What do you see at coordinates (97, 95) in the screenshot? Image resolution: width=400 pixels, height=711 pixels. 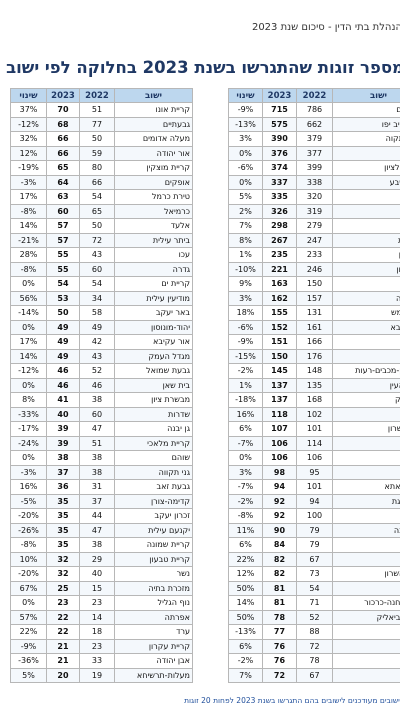 I see `column-header: 2022` at bounding box center [97, 95].